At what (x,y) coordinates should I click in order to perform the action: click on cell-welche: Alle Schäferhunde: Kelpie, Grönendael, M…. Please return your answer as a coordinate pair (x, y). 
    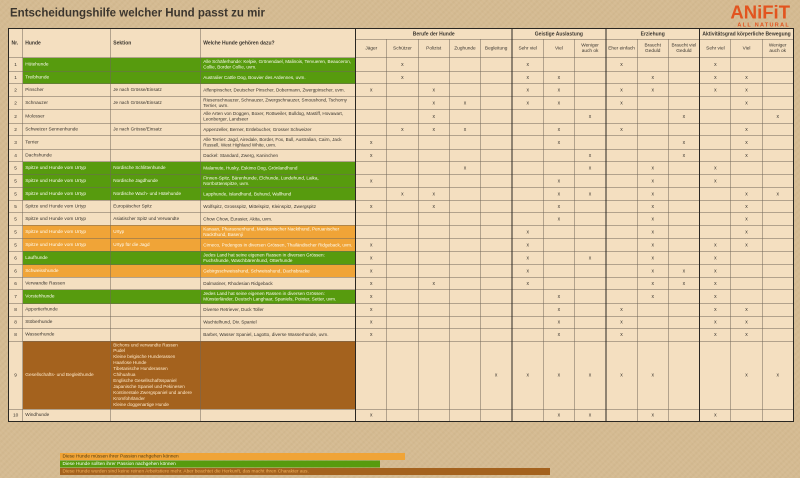
    Looking at the image, I should click on (278, 64).